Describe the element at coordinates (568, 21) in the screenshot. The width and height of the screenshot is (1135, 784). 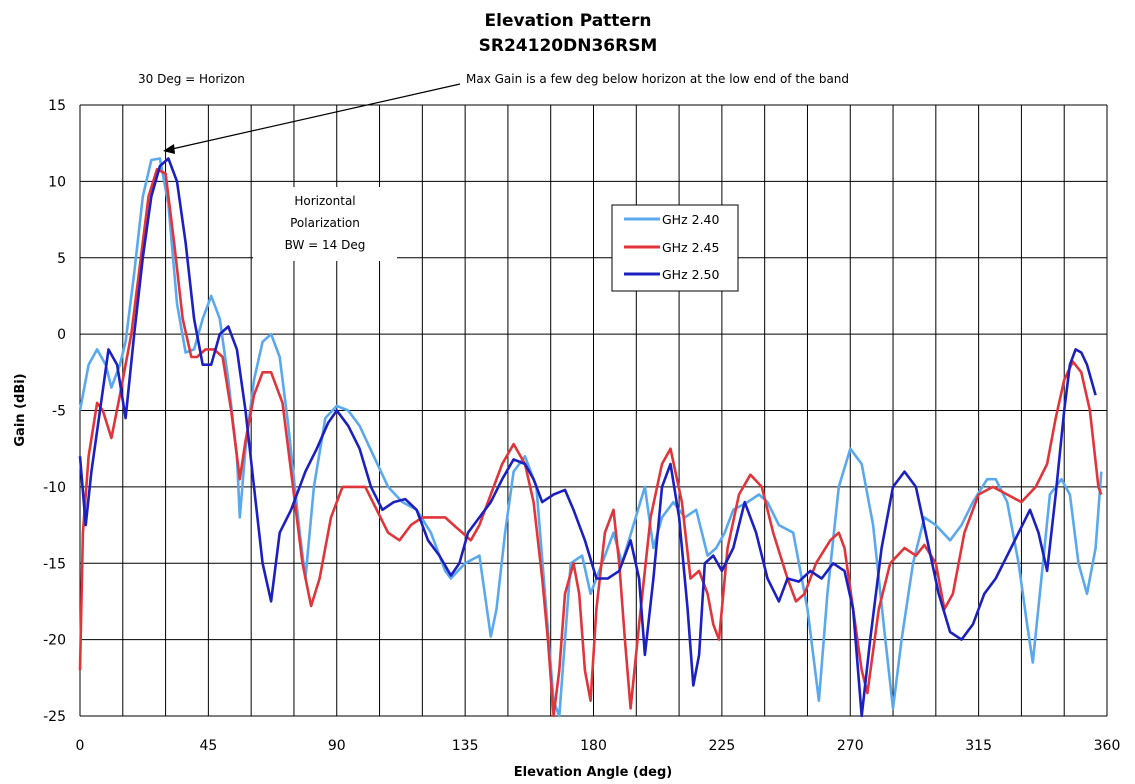
I see `chart-title: Elevation Pattern` at that location.